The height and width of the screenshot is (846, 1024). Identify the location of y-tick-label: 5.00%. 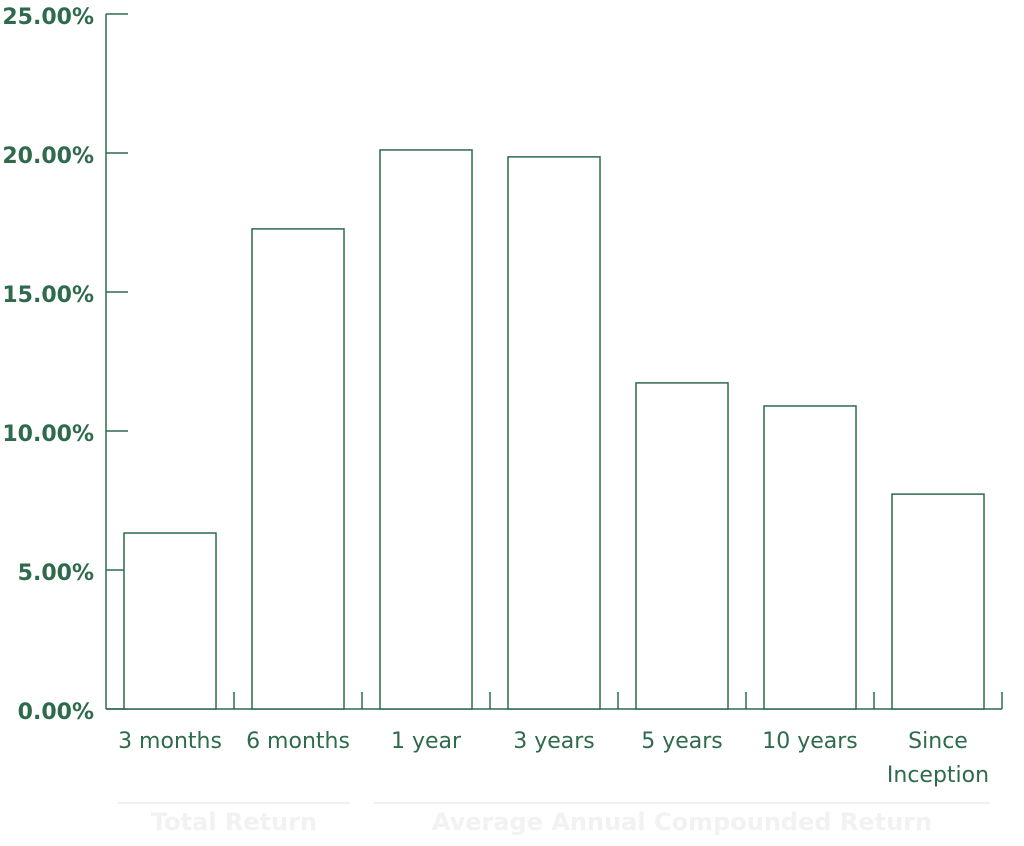
(56, 573).